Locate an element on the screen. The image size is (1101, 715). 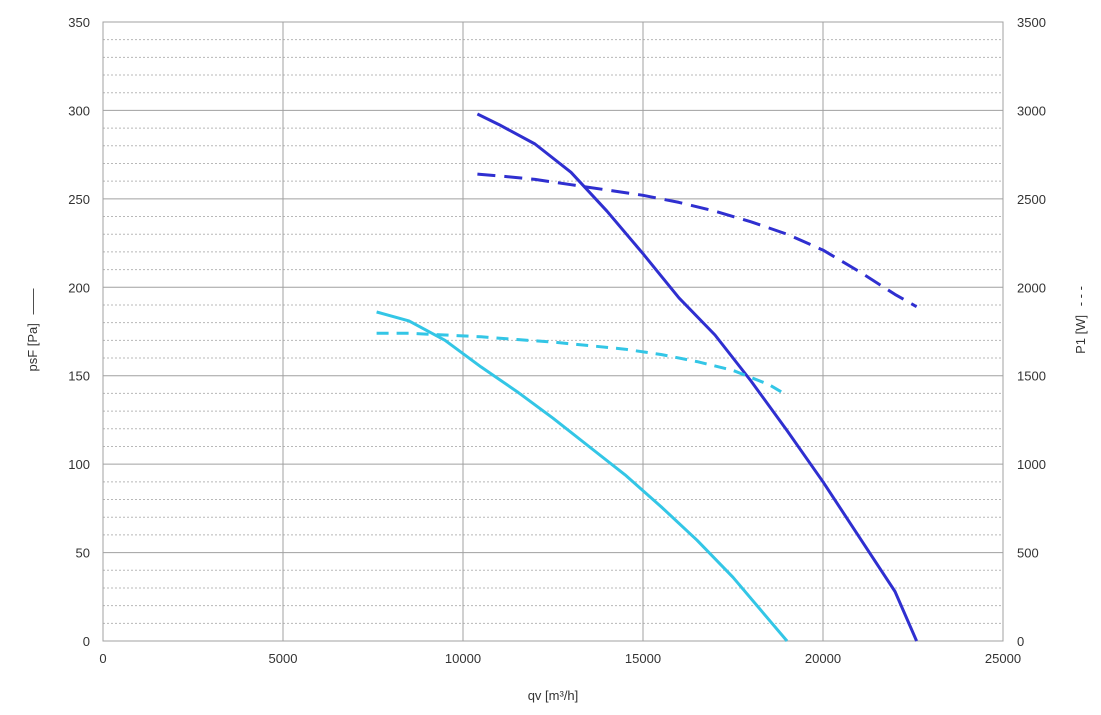
left-axis-line-marker: —— is located at coordinates (32, 301).